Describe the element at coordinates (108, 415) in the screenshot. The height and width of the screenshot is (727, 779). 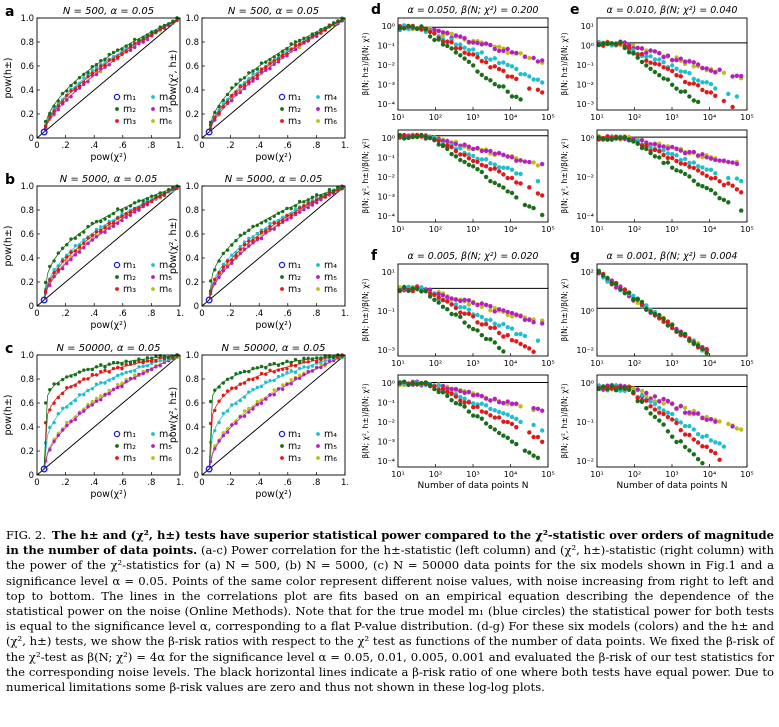
I see `axes-frame` at that location.